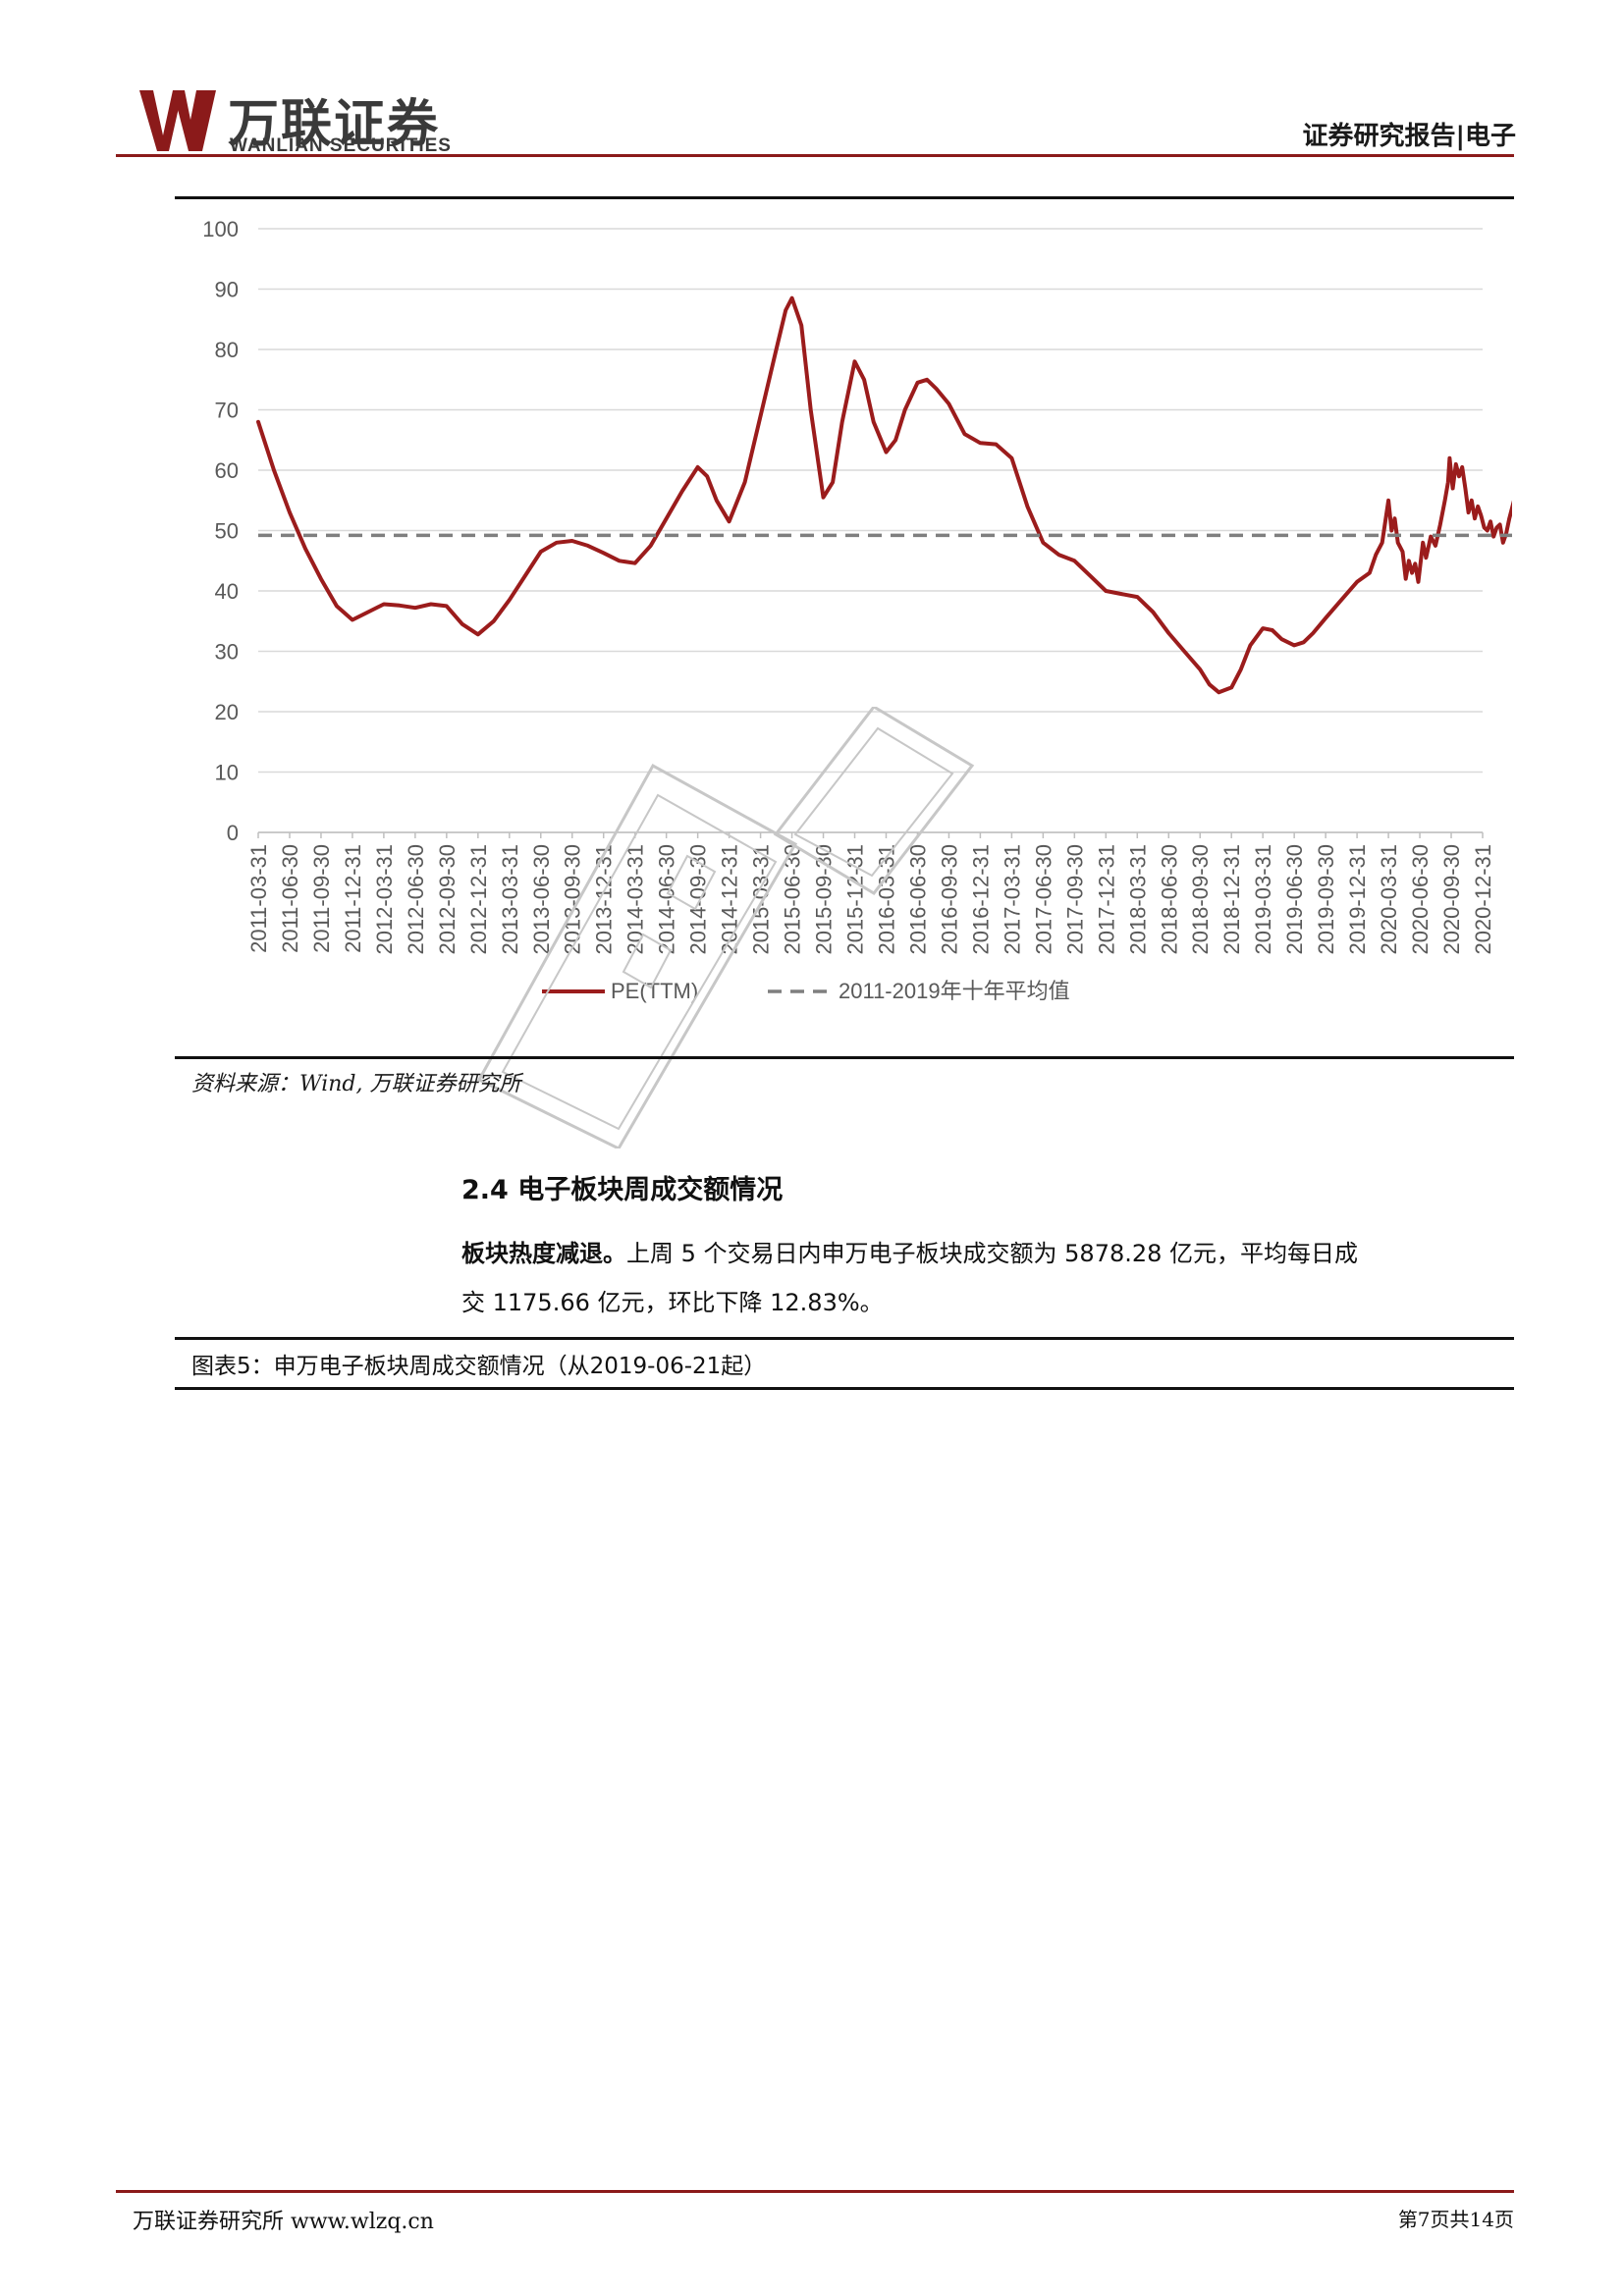 The image size is (1624, 2296). Describe the element at coordinates (258, 898) in the screenshot. I see `x-tick-label: 2011-03-31` at that location.